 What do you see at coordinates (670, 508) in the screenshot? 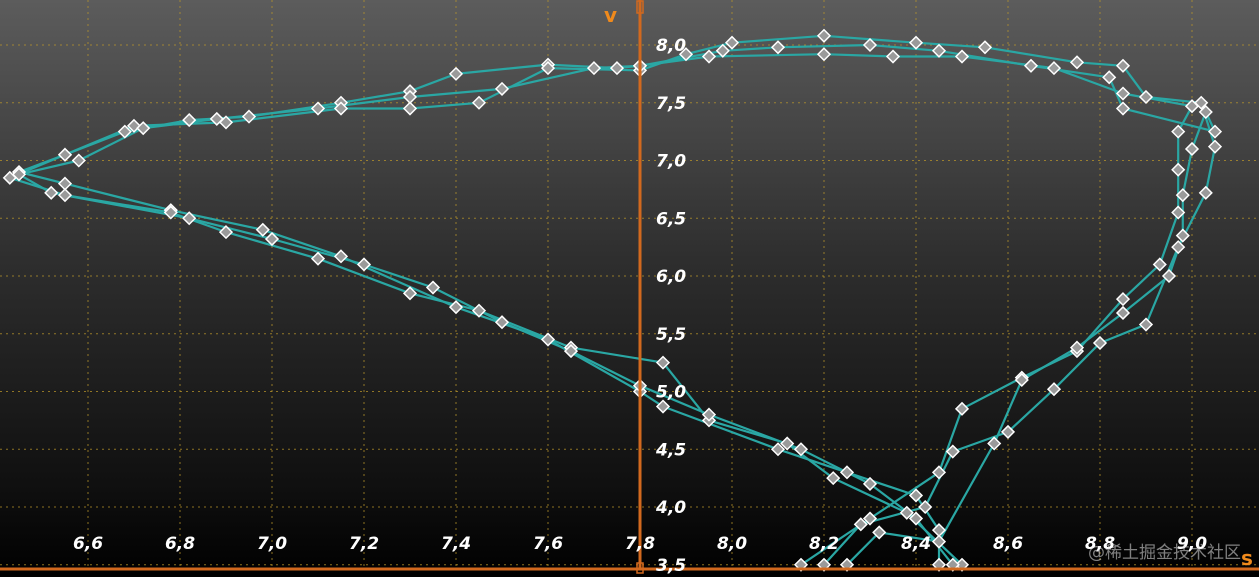
I see `y-tick-label: 4,0` at bounding box center [670, 508].